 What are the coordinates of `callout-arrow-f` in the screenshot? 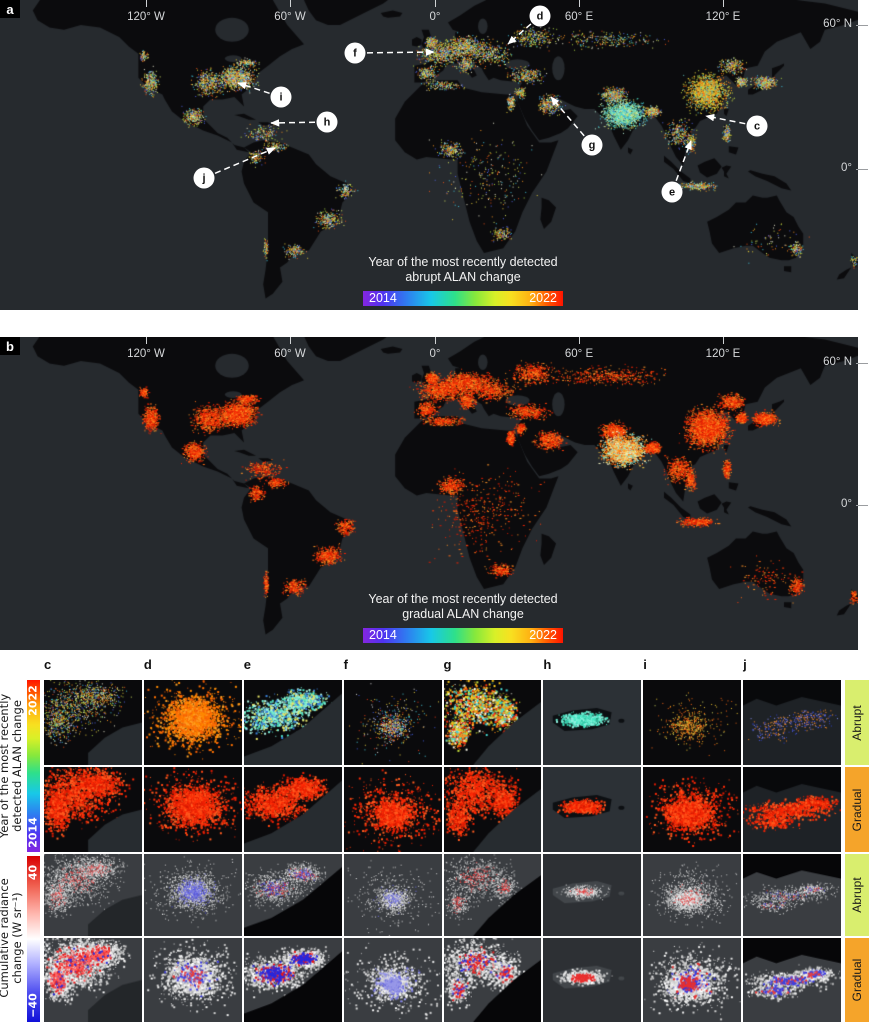 It's located at (400, 52).